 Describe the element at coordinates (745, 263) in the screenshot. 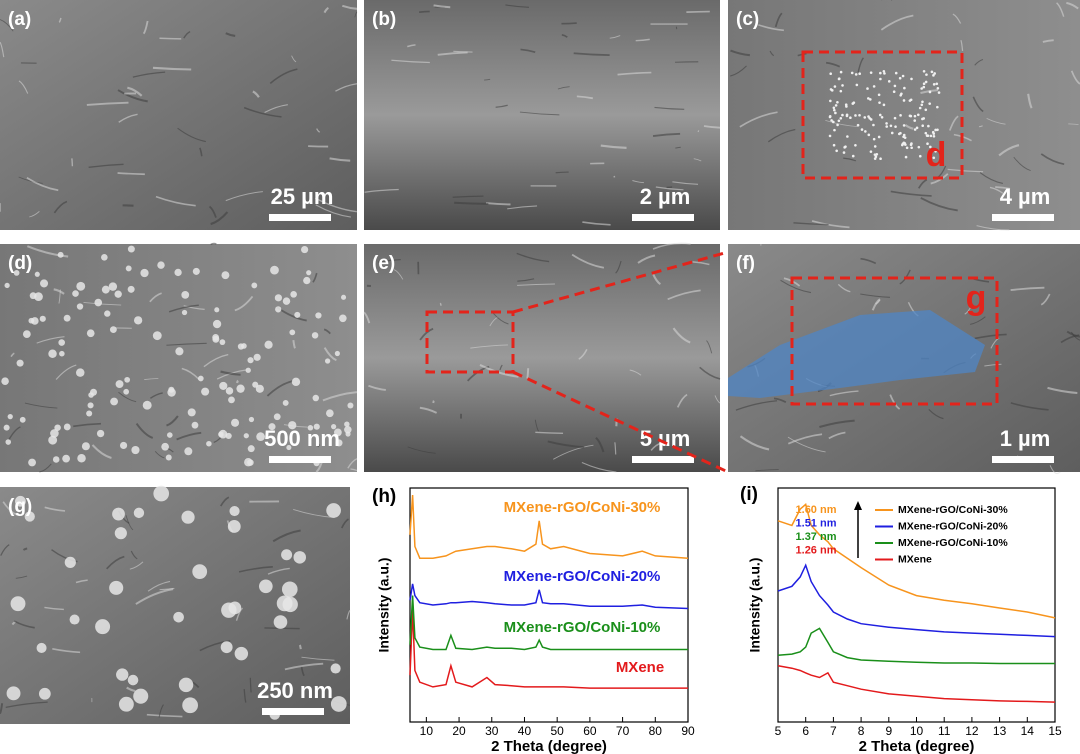

I see `panel-label: (f)` at that location.